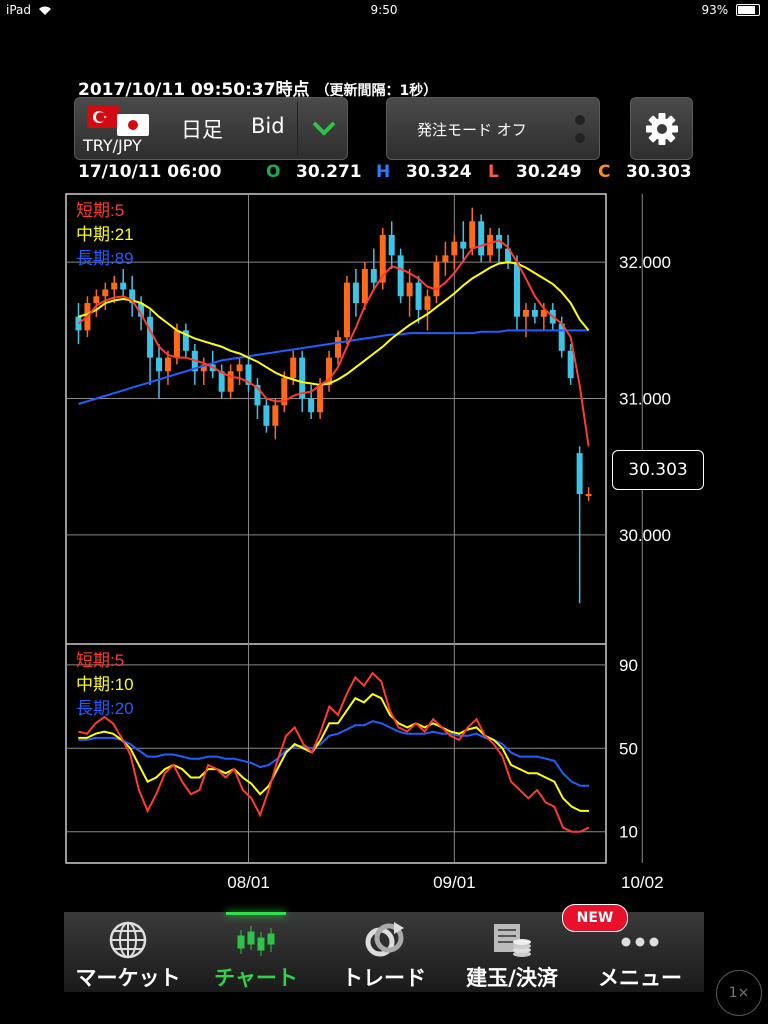  I want to click on status-bar: iPad 9:50 93%, so click(384, 10).